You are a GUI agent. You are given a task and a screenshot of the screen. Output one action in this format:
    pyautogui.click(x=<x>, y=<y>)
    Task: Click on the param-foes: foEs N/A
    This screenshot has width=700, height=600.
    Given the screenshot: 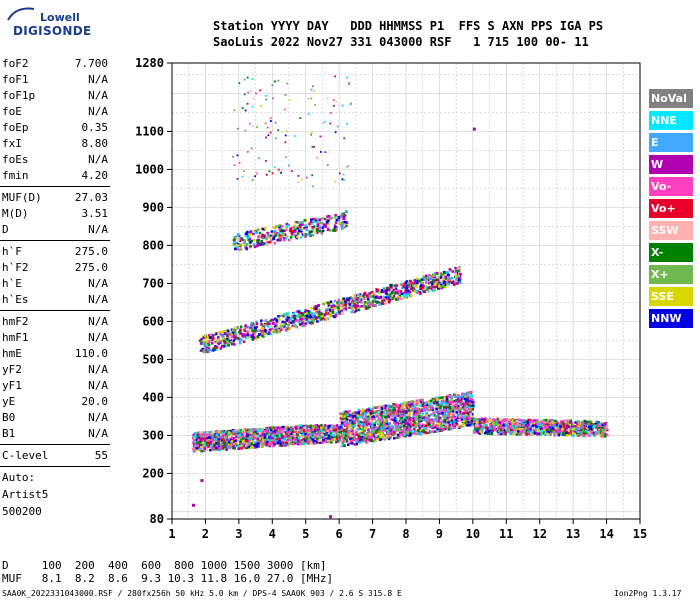 What is the action you would take?
    pyautogui.click(x=55, y=160)
    